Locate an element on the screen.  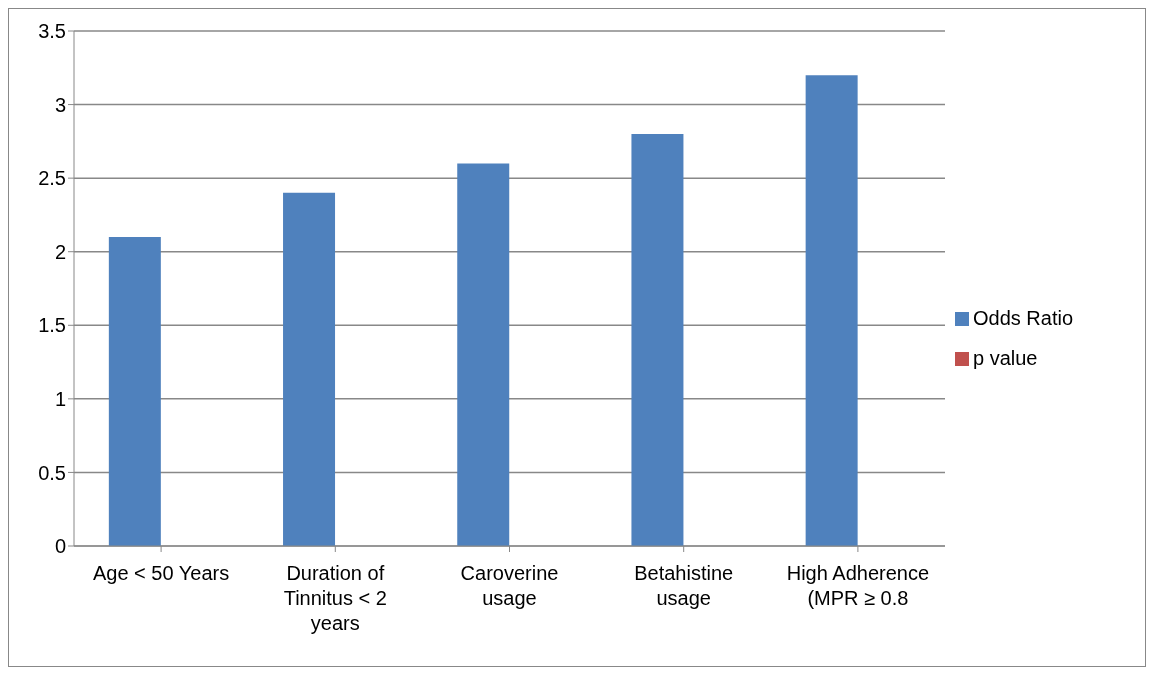
x-tick-label: Betahistine usage is located at coordinates (684, 585).